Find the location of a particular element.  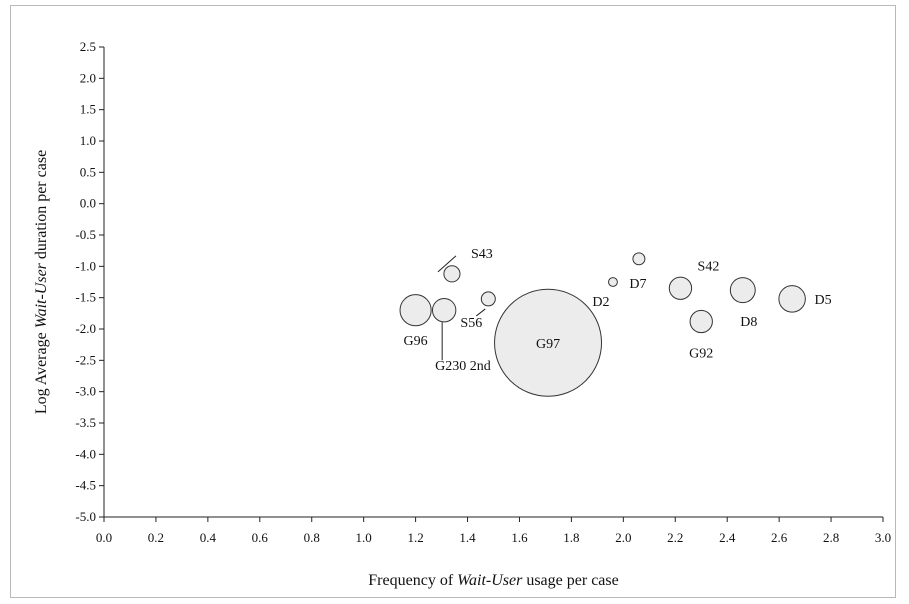

x-tick-label: 0.4 is located at coordinates (208, 537).